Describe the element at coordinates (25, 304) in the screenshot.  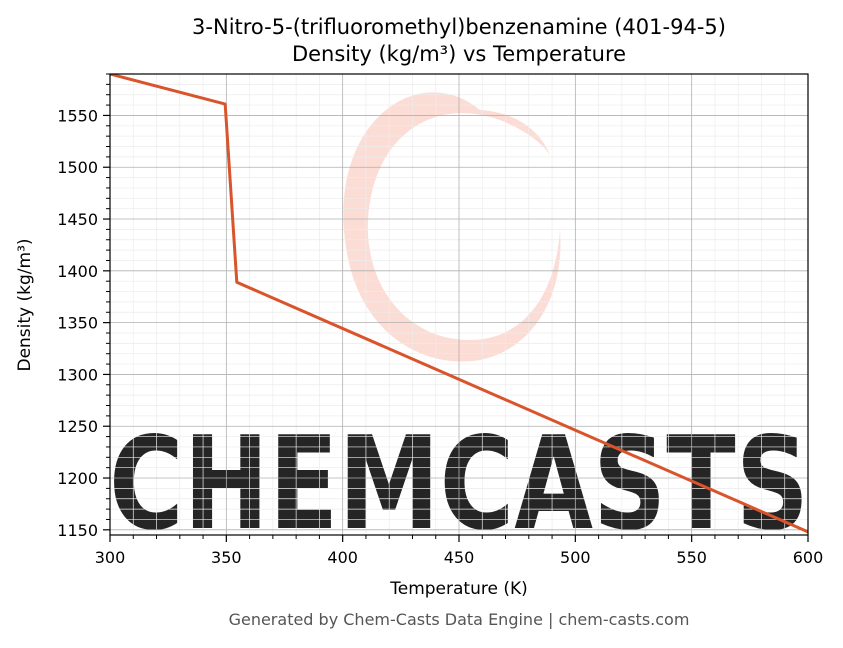
I see `y-axis-label: Density (kg/m³)` at that location.